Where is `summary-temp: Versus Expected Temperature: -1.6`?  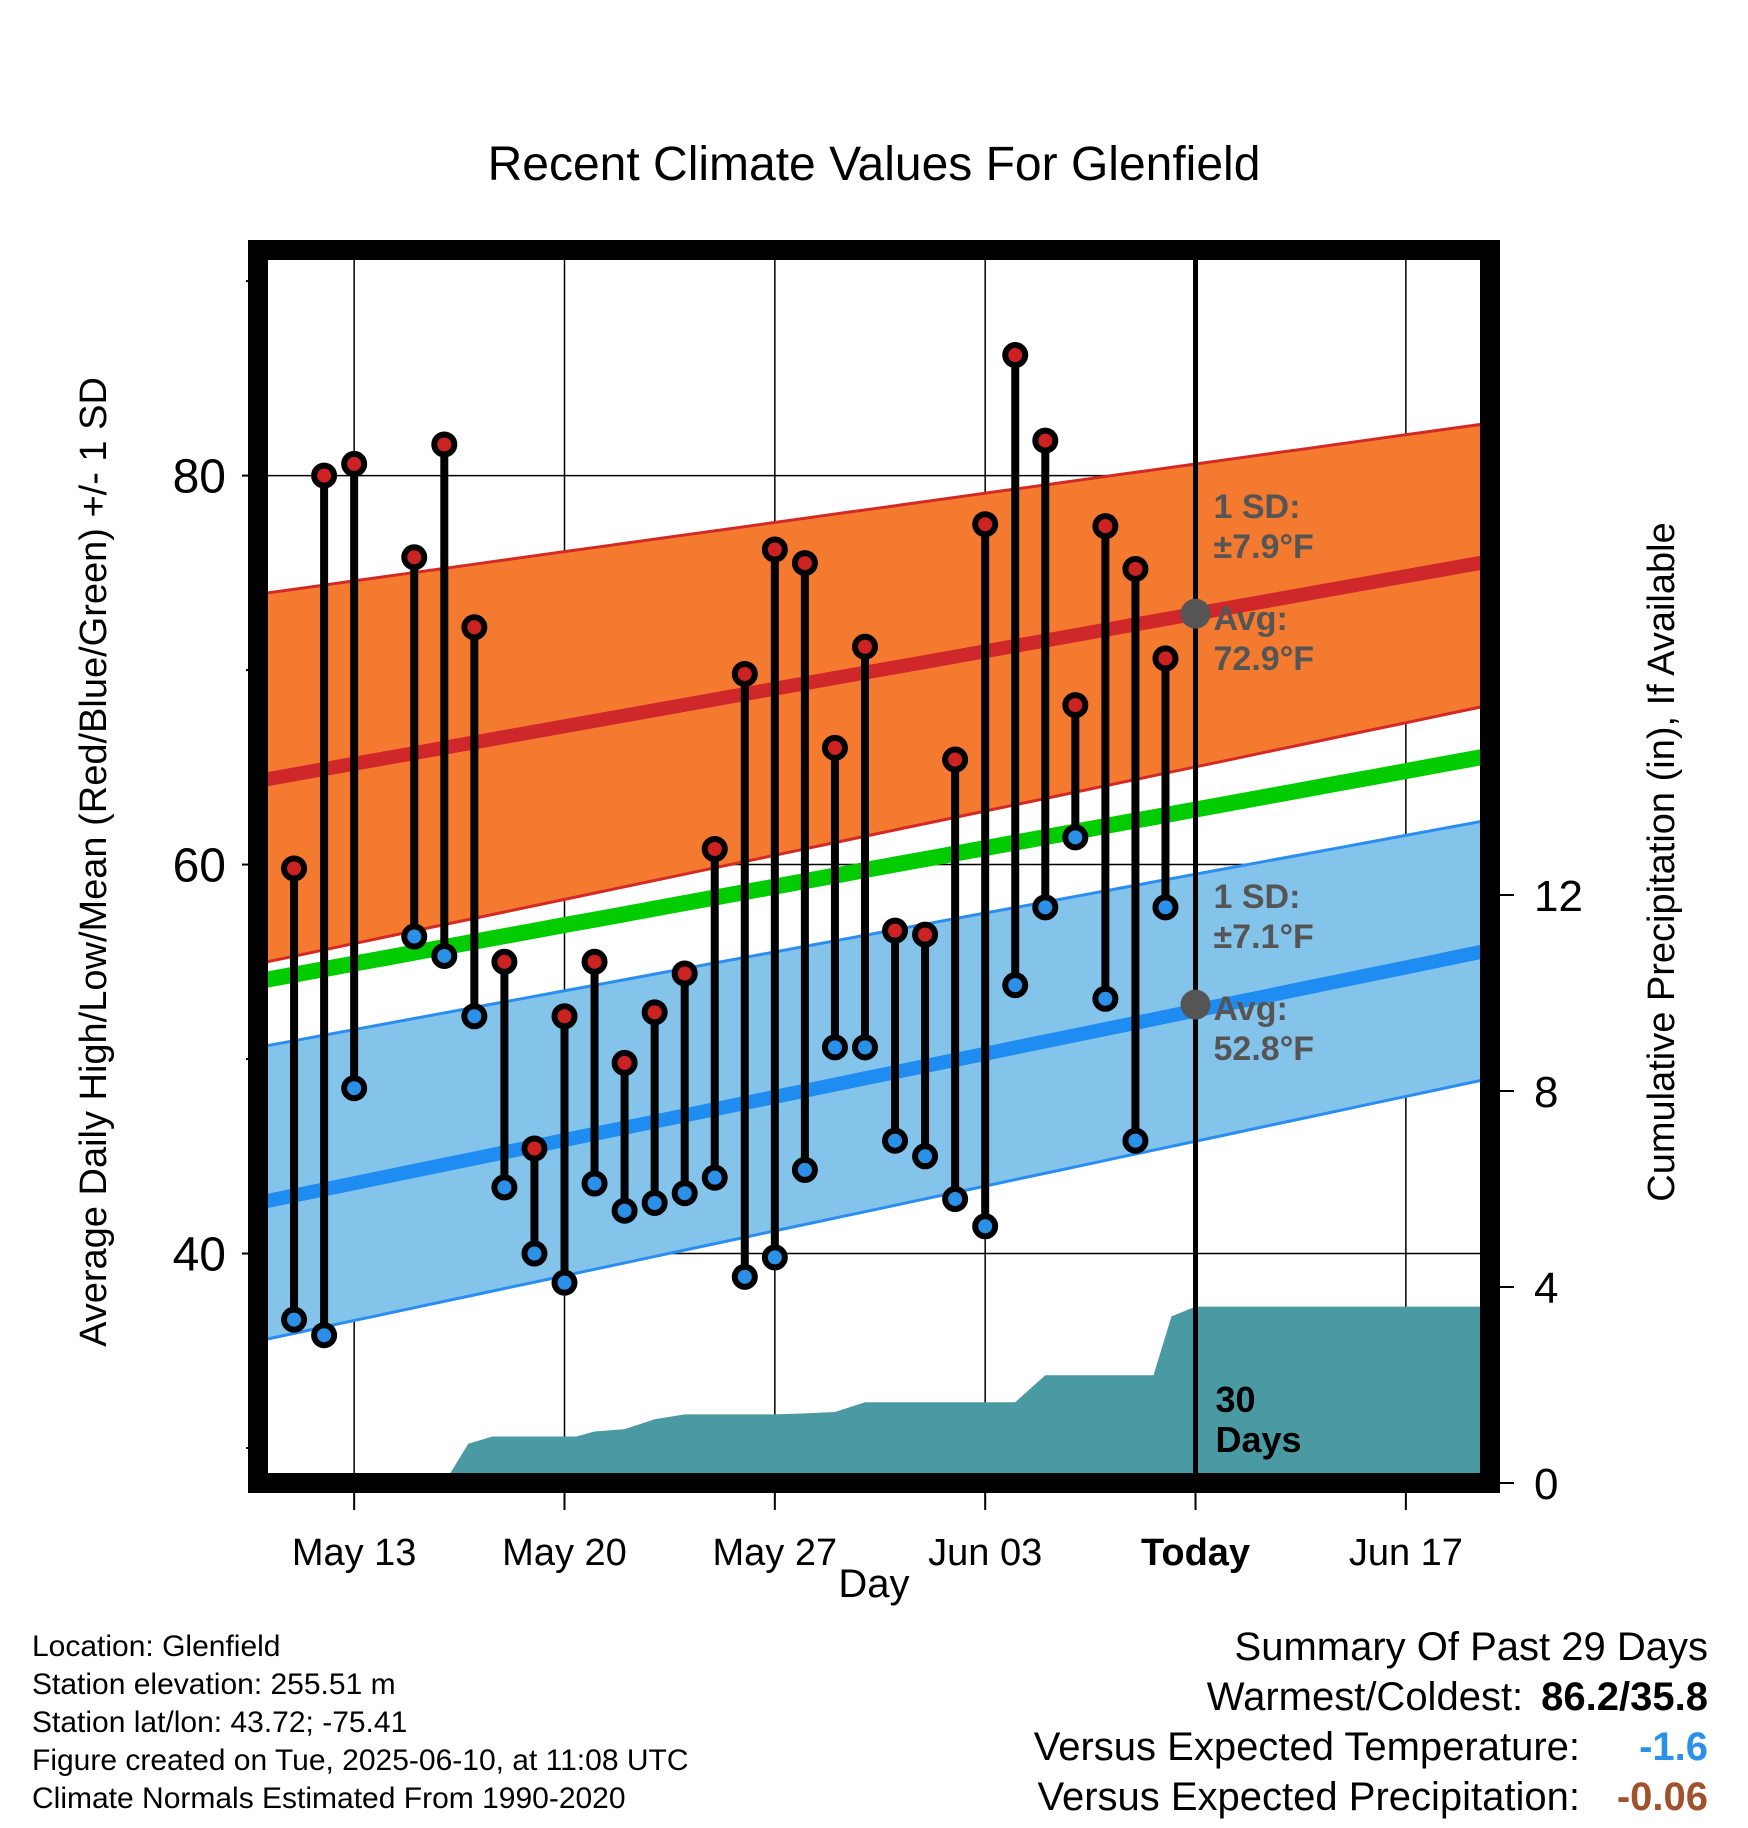
summary-temp: Versus Expected Temperature: -1.6 is located at coordinates (1371, 1747).